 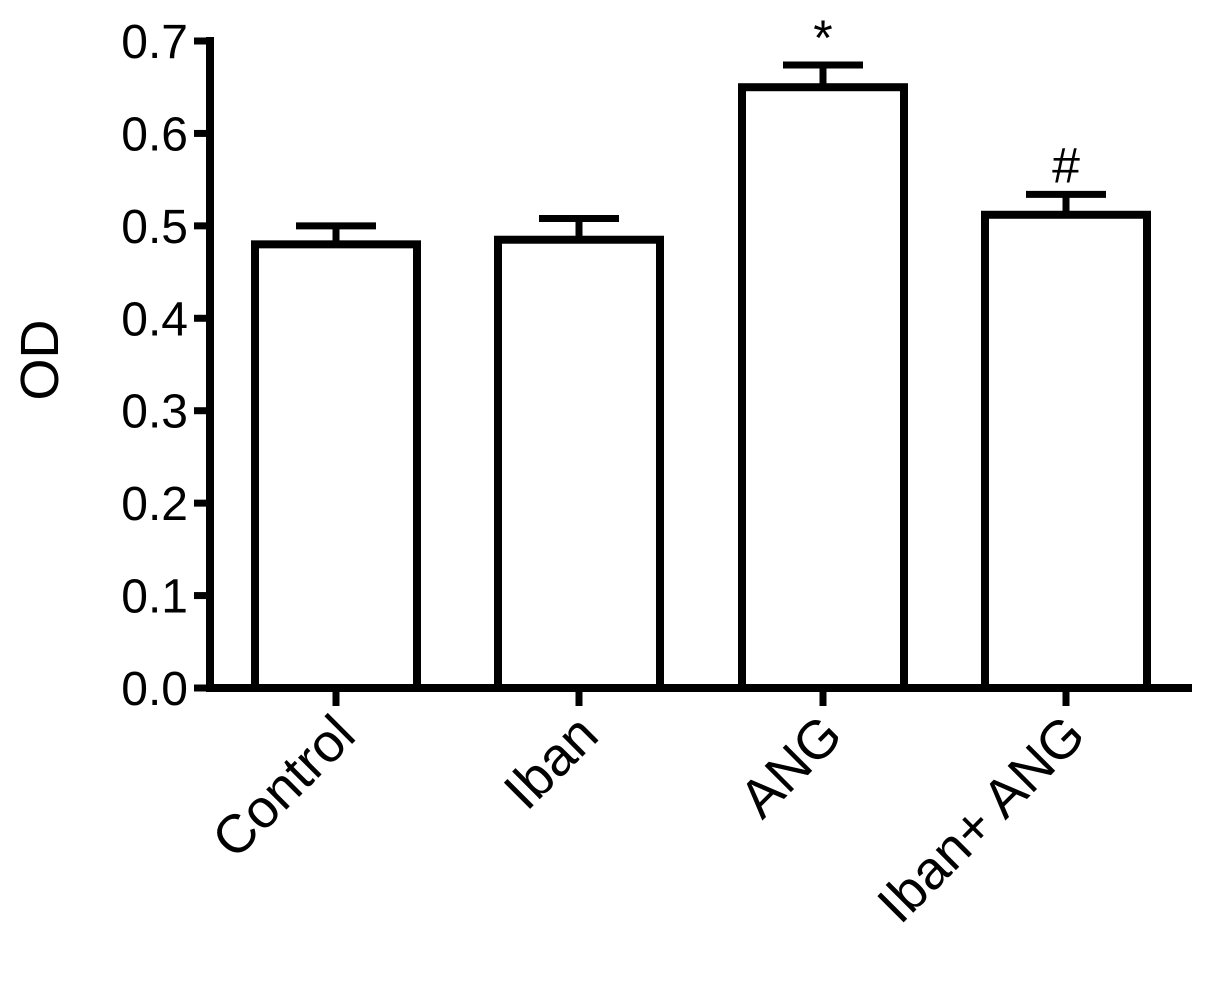 What do you see at coordinates (1066, 165) in the screenshot?
I see `significance-marker: #` at bounding box center [1066, 165].